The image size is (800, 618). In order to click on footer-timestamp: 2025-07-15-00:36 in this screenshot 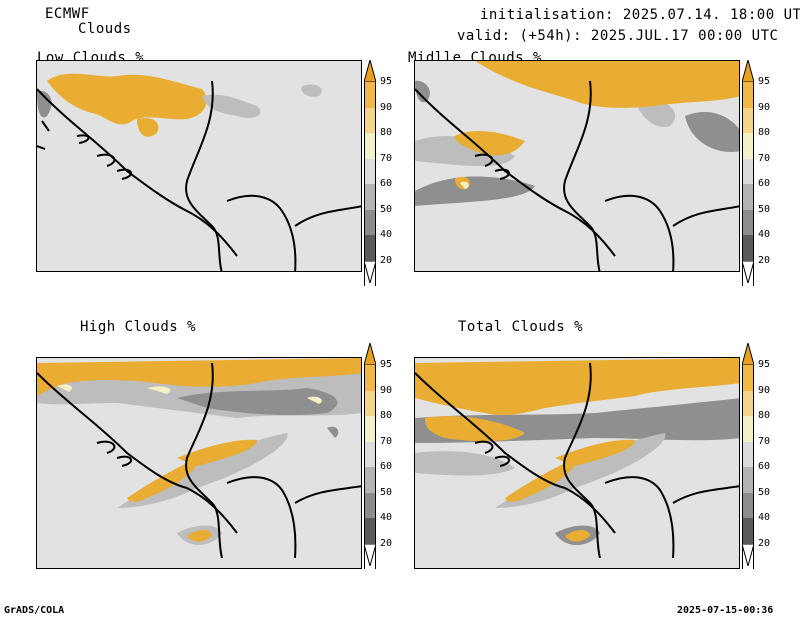, I will do `click(725, 610)`.